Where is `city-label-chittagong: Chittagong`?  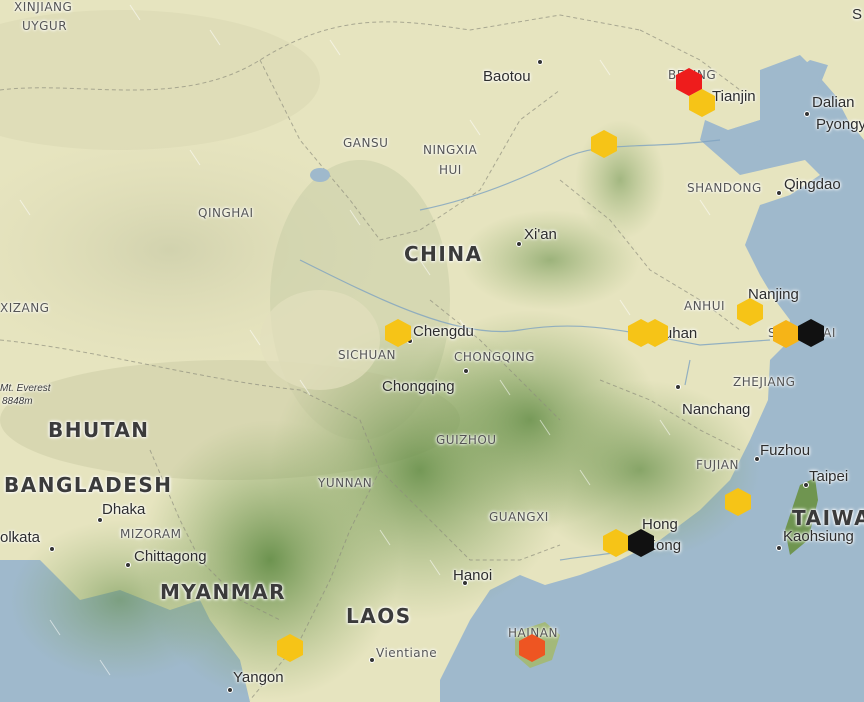 city-label-chittagong: Chittagong is located at coordinates (170, 556).